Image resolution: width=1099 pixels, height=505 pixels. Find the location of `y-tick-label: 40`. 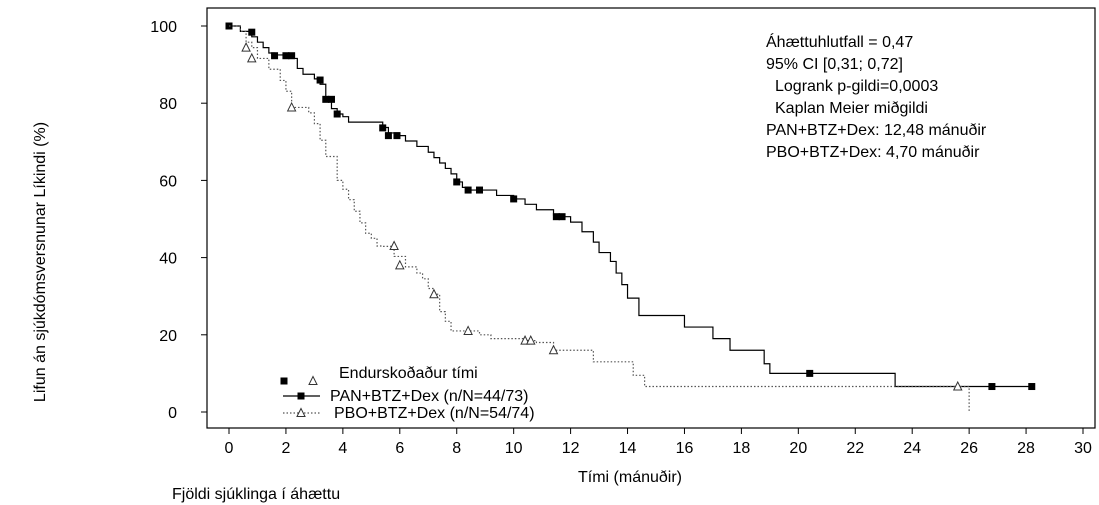

y-tick-label: 40 is located at coordinates (168, 259).